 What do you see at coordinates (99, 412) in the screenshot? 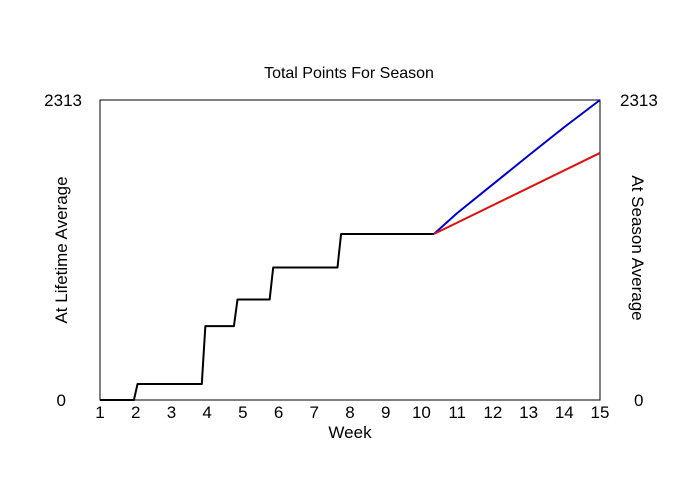
I see `x-tick-label: 1` at bounding box center [99, 412].